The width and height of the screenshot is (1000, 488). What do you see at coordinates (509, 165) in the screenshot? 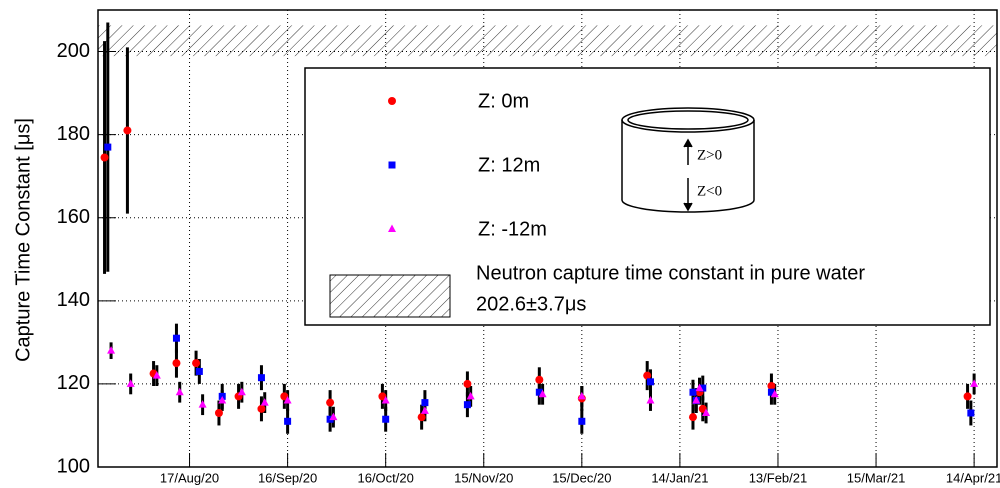
I see `legend-label: Z: 12m` at bounding box center [509, 165].